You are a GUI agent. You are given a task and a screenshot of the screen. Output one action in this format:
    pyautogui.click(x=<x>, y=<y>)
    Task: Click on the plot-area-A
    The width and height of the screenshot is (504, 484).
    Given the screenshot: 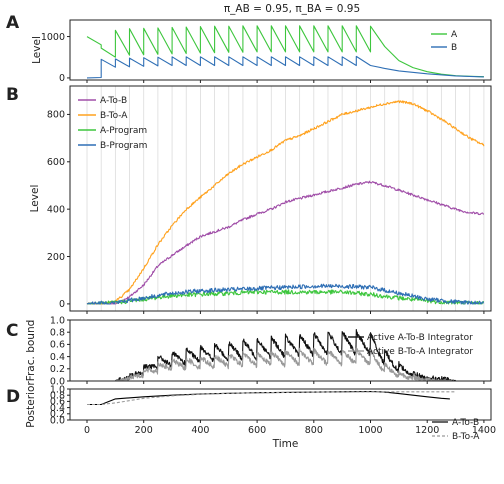 What is the action you would take?
    pyautogui.click(x=285, y=52)
    